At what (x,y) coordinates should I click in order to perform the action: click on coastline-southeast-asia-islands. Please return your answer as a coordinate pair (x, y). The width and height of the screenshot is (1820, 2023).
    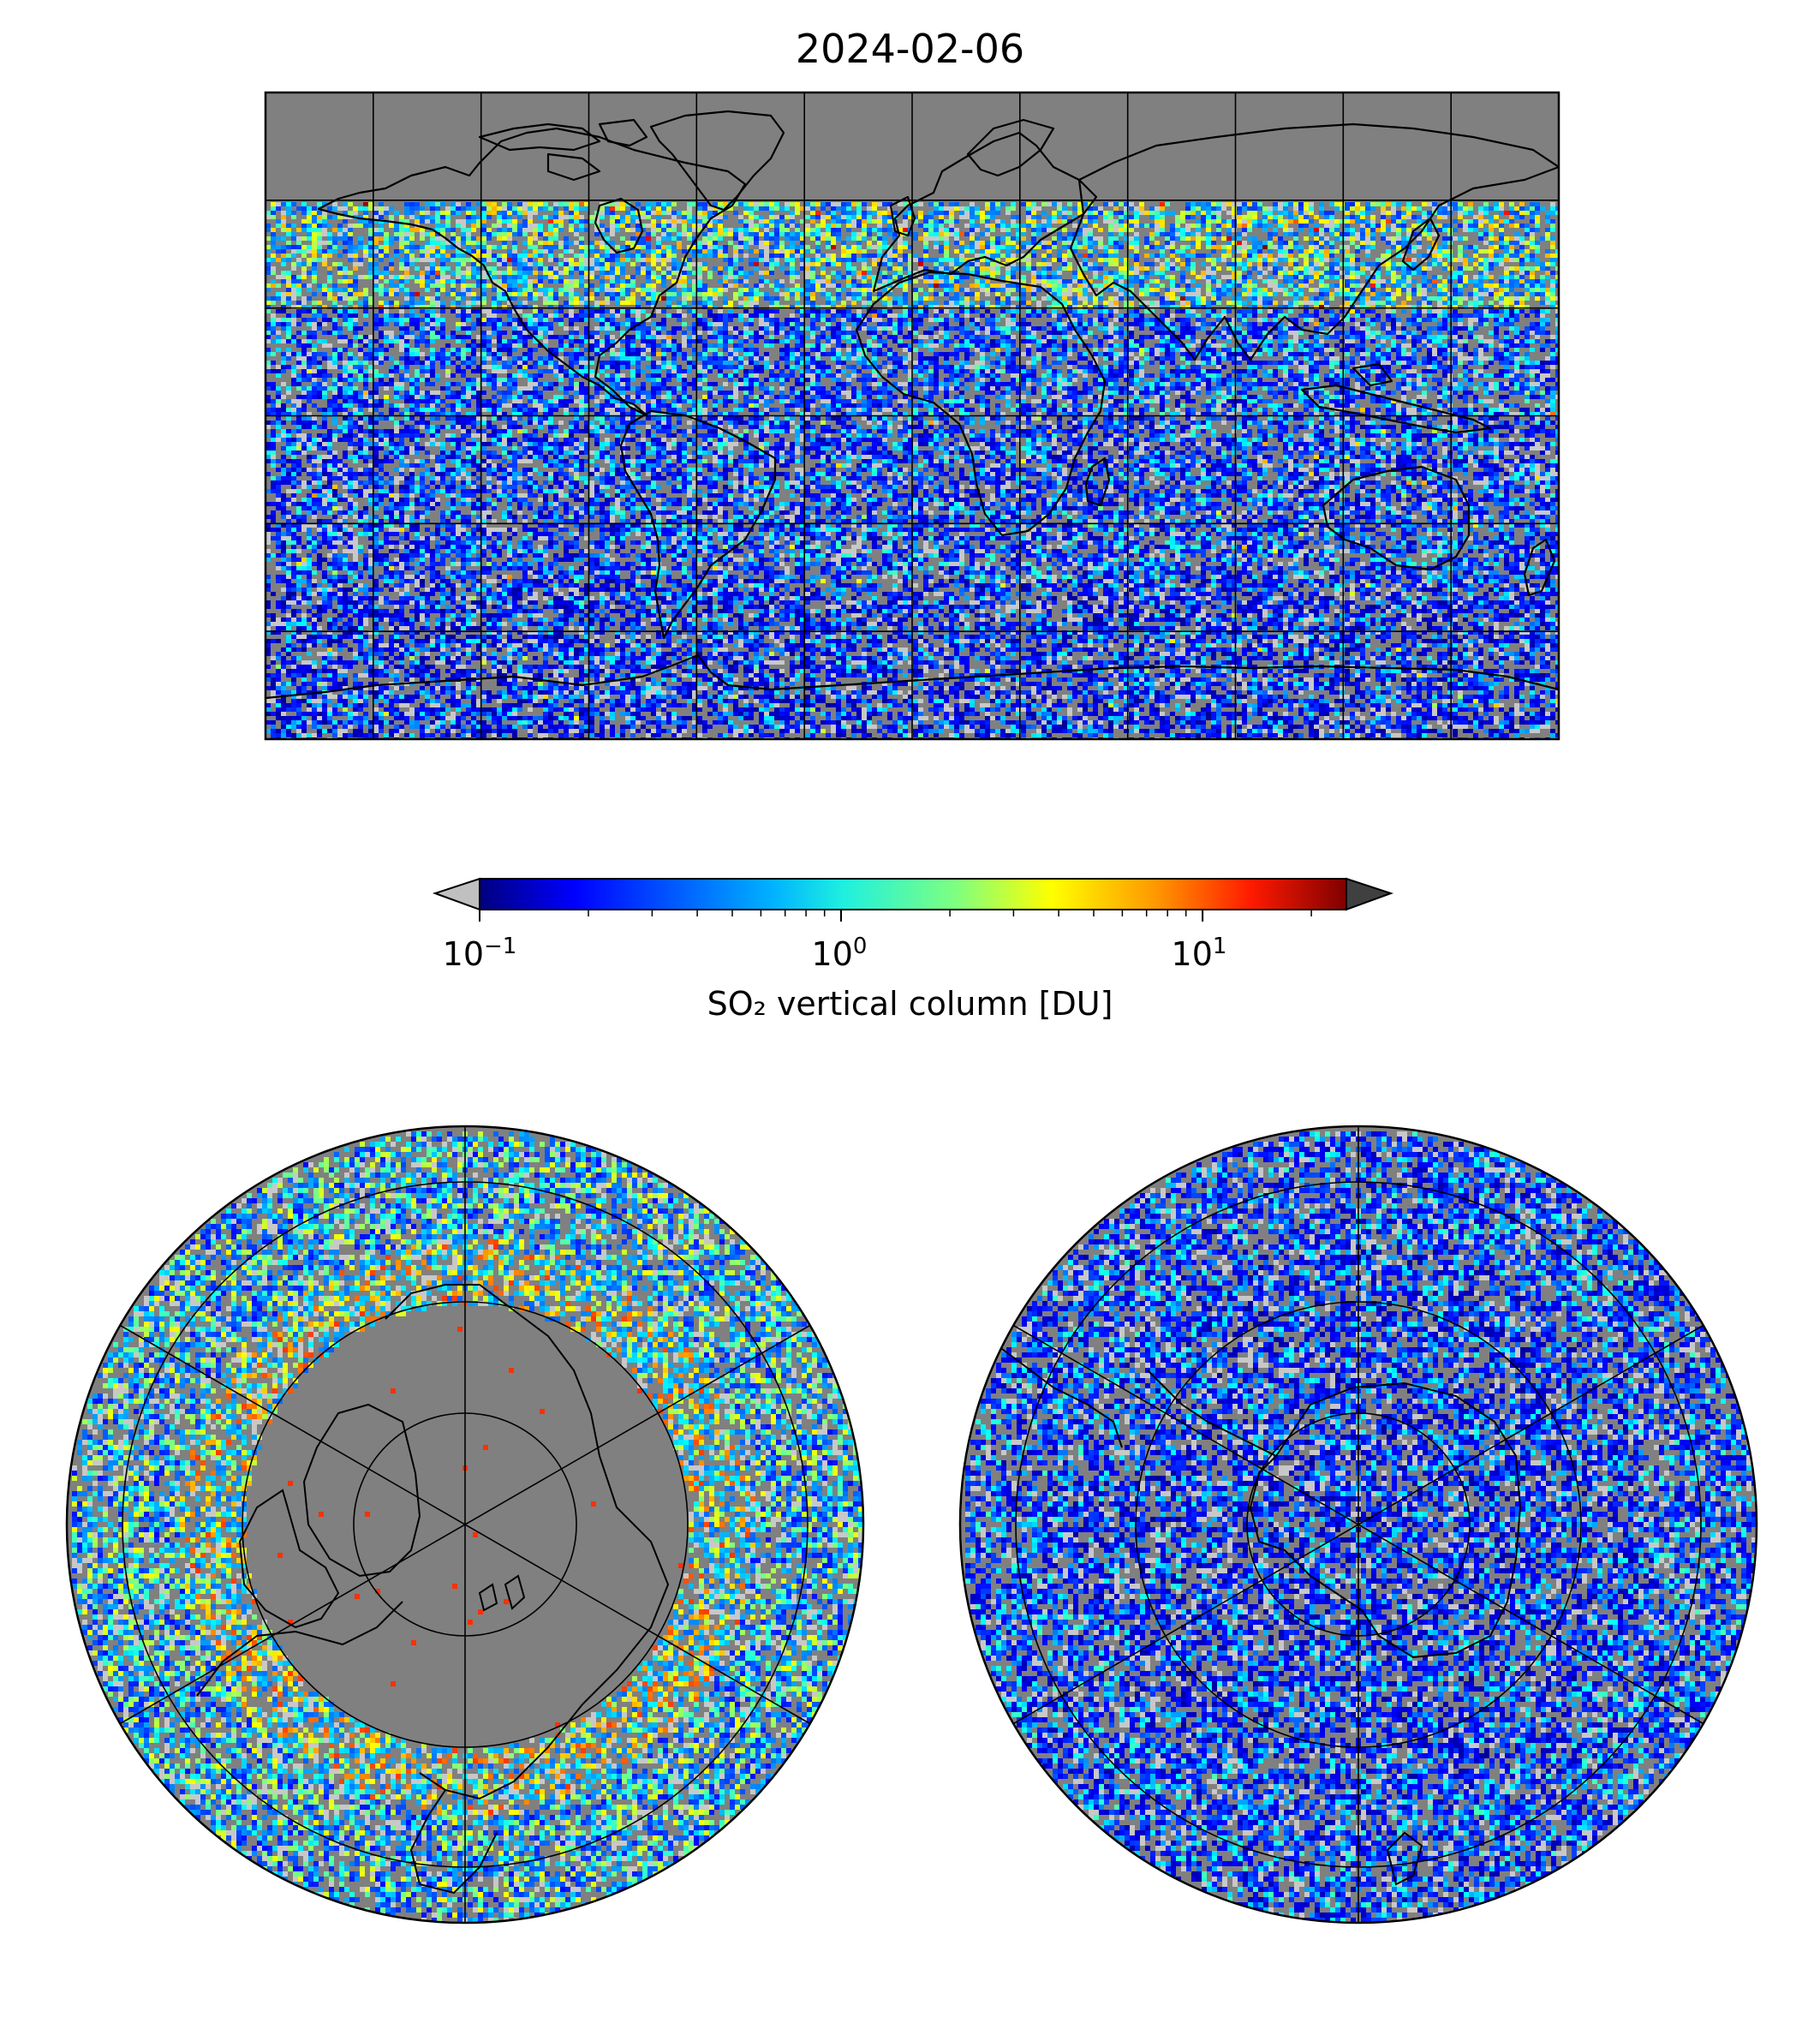
    Looking at the image, I should click on (1396, 398).